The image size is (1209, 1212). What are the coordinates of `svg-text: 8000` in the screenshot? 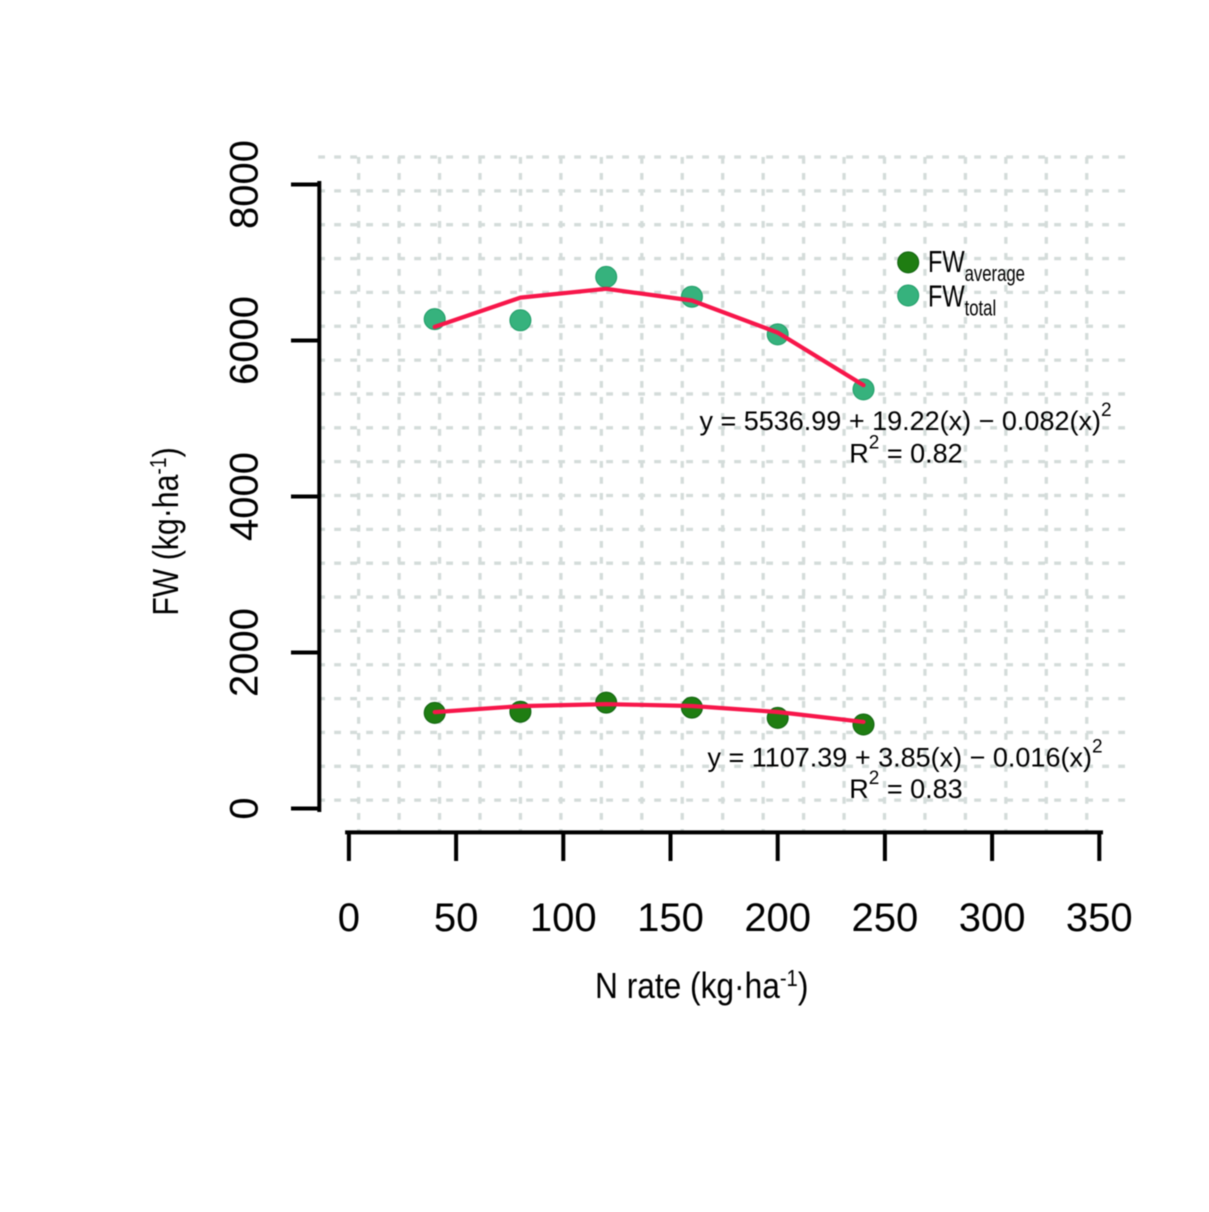 It's located at (245, 184).